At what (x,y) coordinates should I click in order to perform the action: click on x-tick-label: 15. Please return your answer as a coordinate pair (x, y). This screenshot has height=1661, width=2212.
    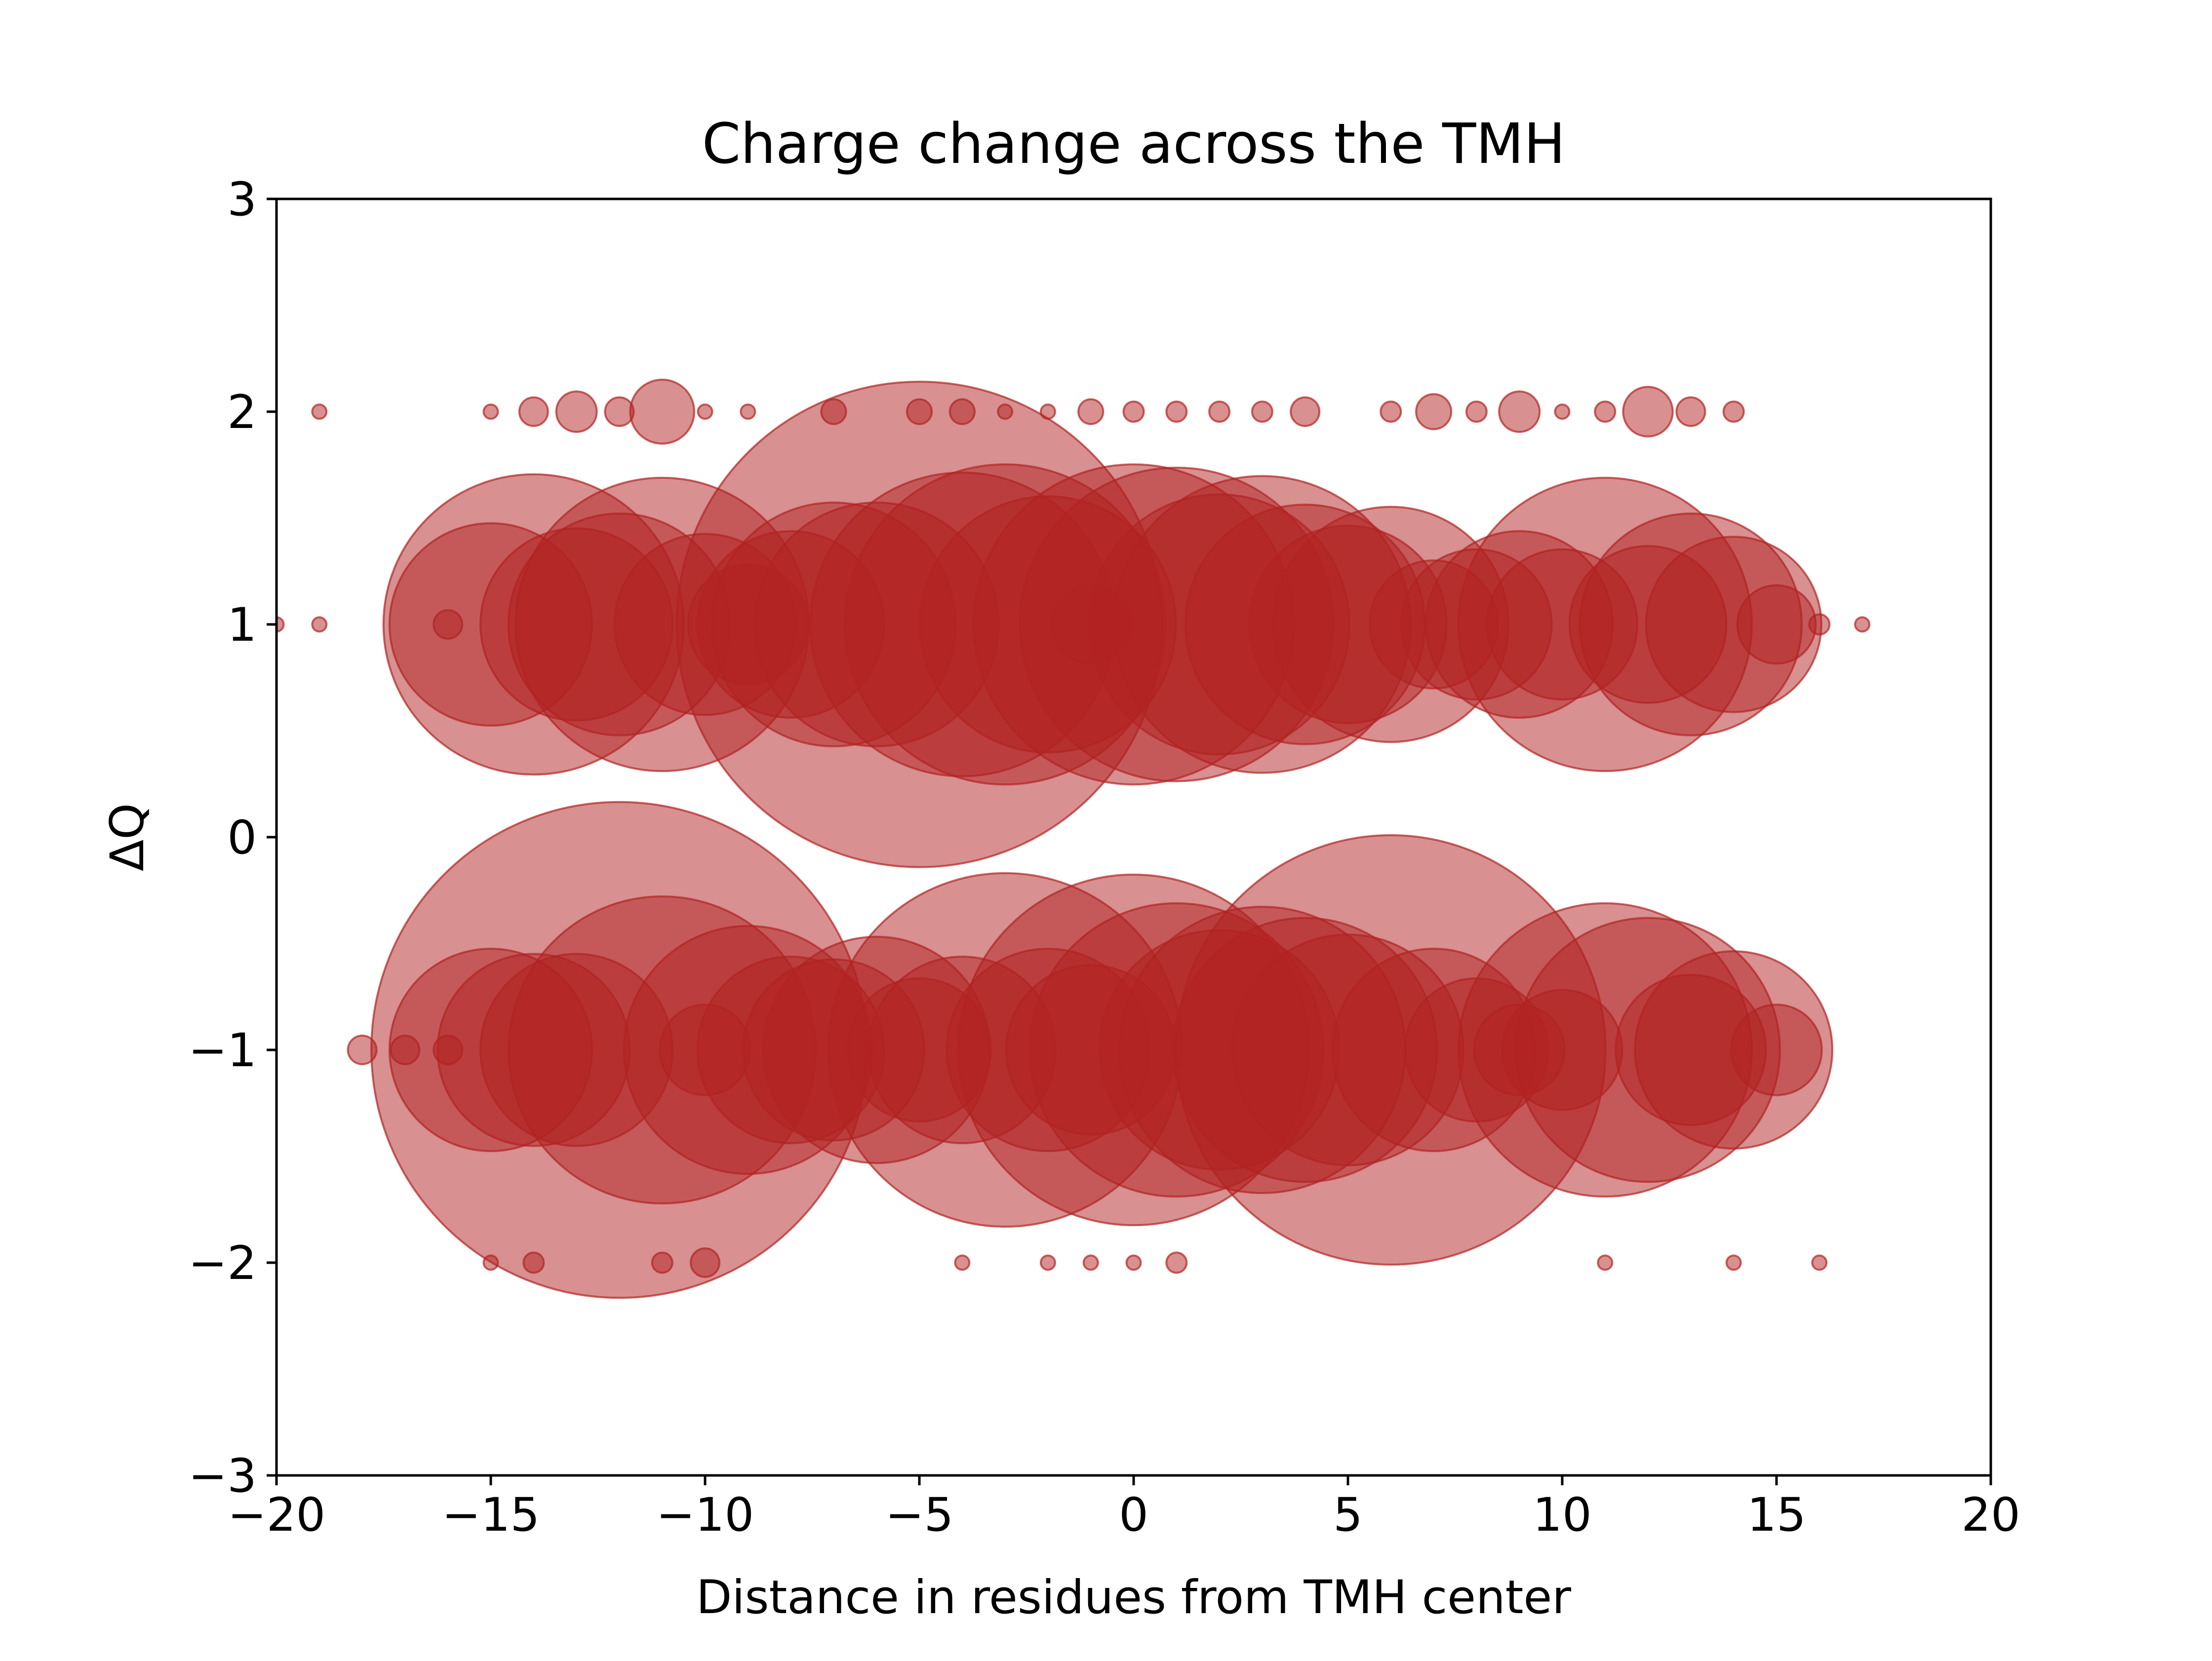
    Looking at the image, I should click on (1776, 1515).